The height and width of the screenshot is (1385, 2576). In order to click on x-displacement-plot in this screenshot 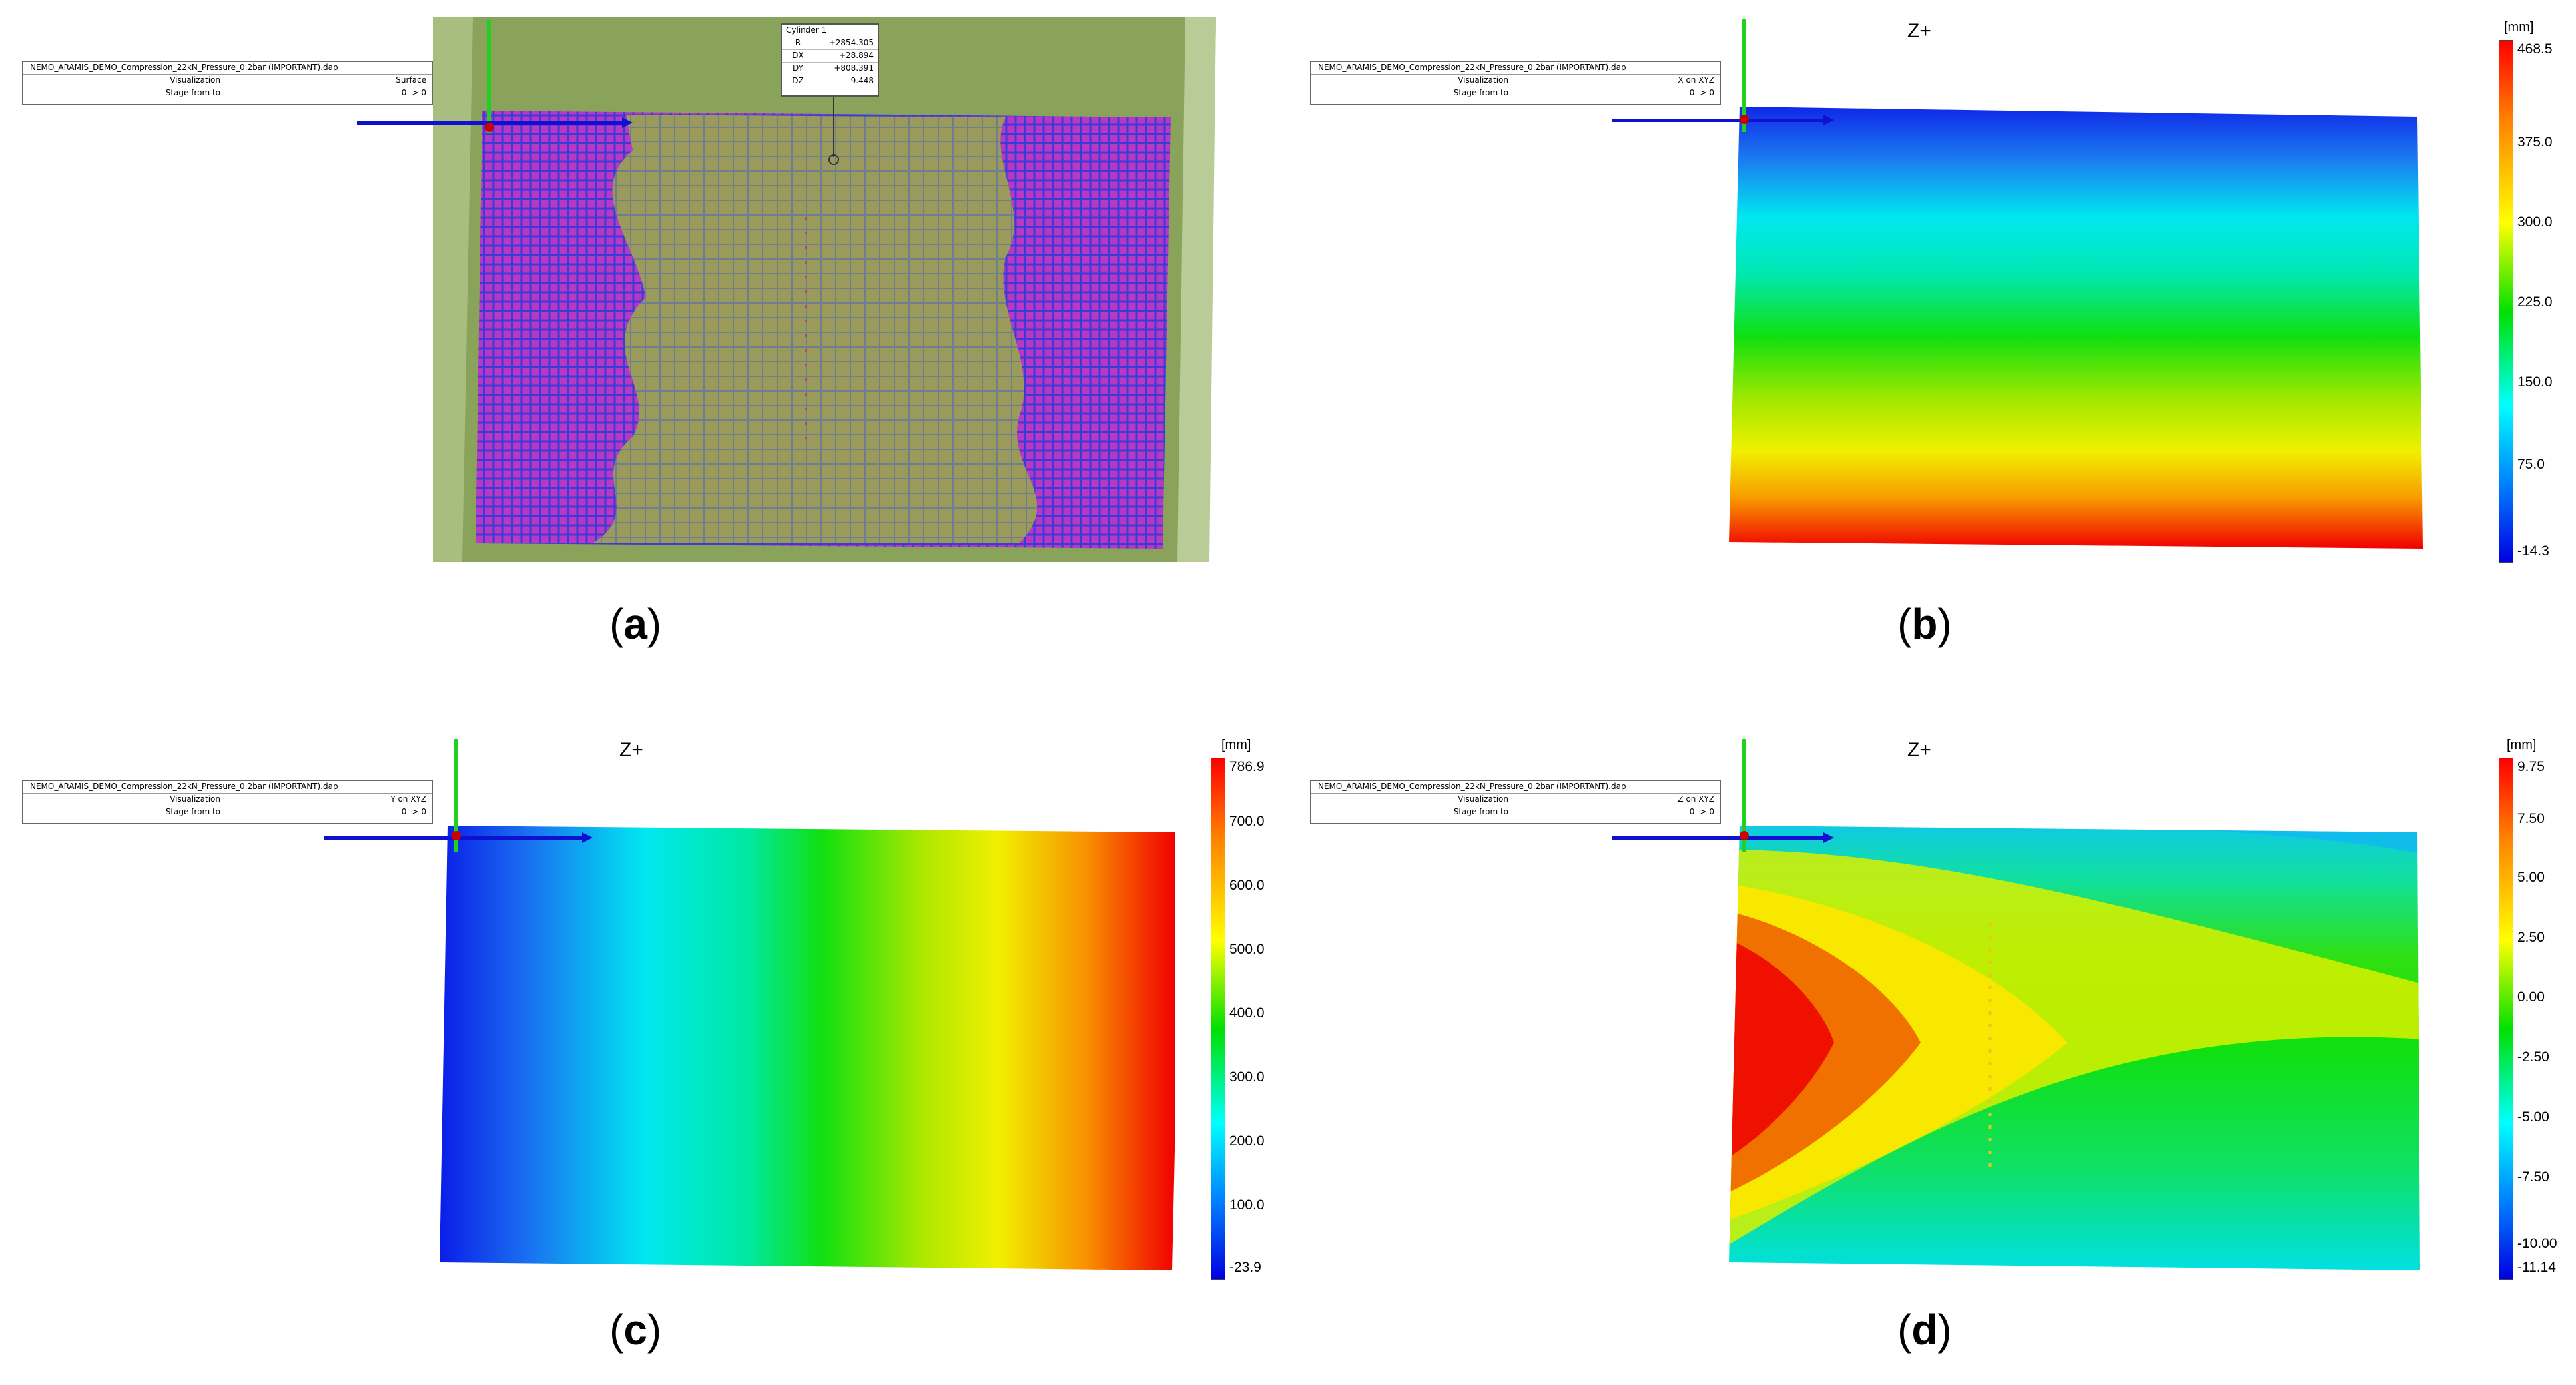, I will do `click(2094, 333)`.